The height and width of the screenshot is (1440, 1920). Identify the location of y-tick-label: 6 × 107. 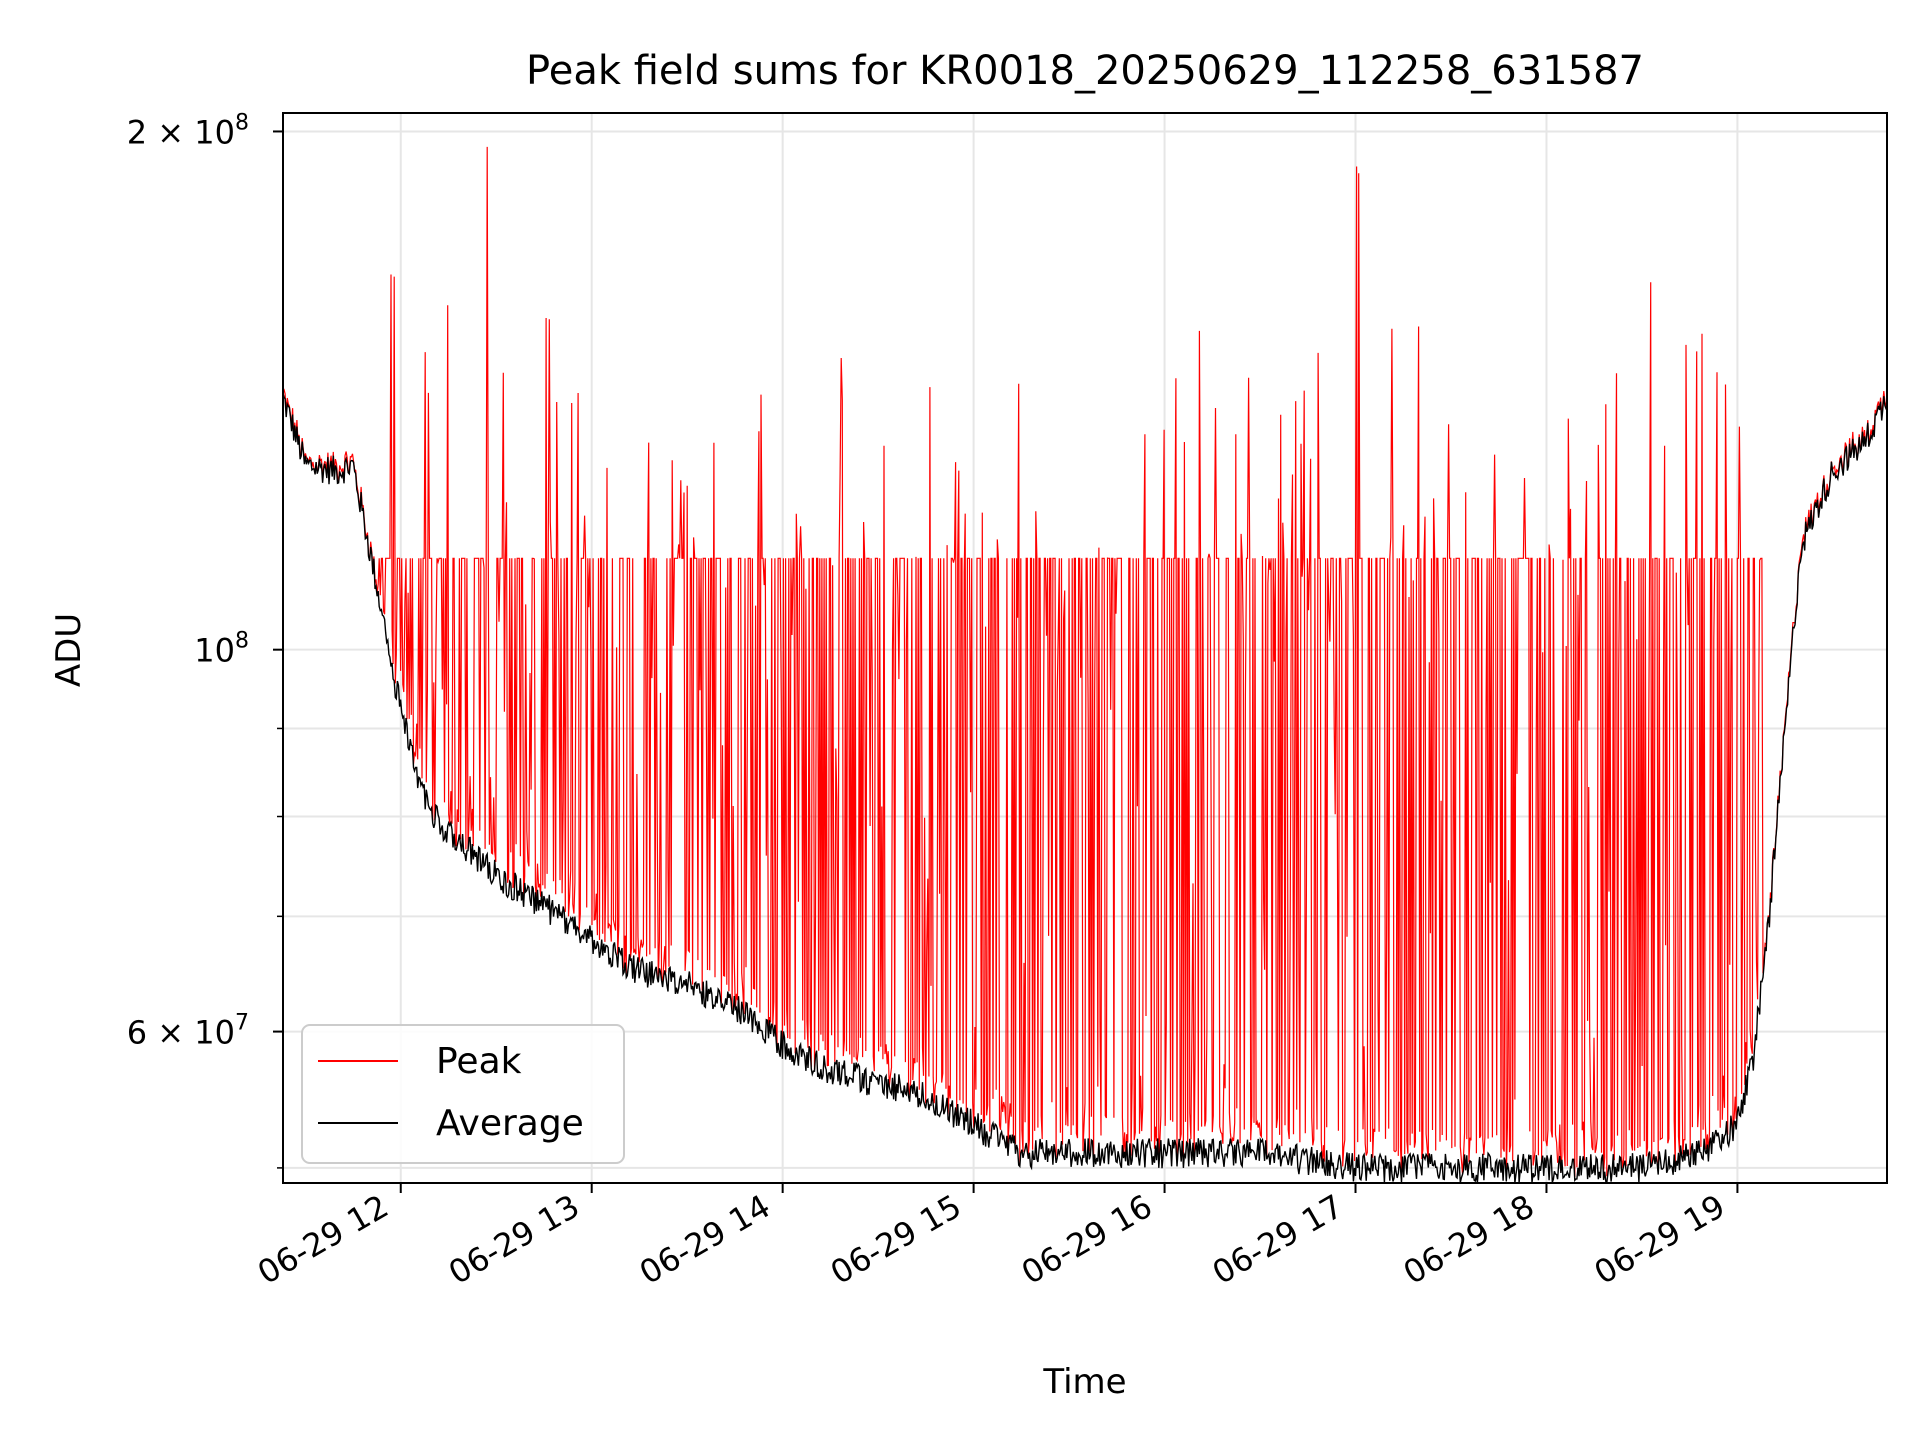
(188, 1031).